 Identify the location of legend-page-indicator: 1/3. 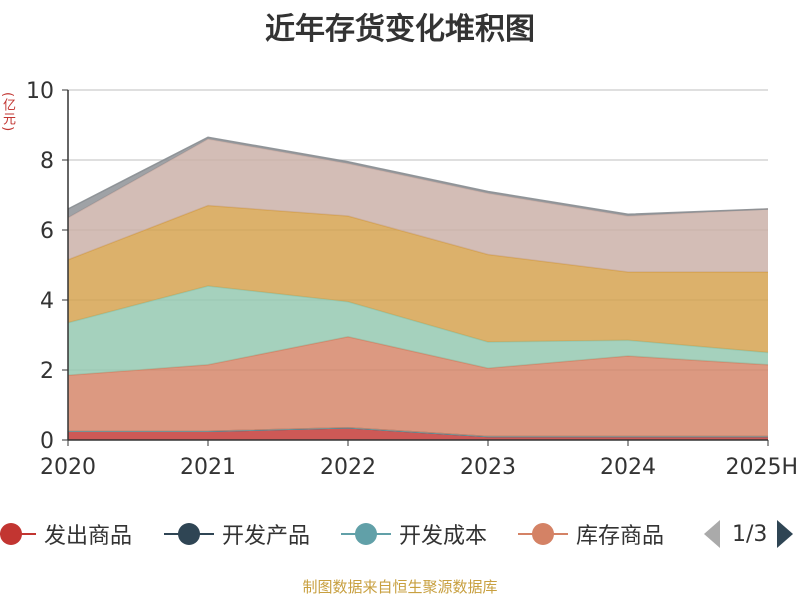
(750, 534).